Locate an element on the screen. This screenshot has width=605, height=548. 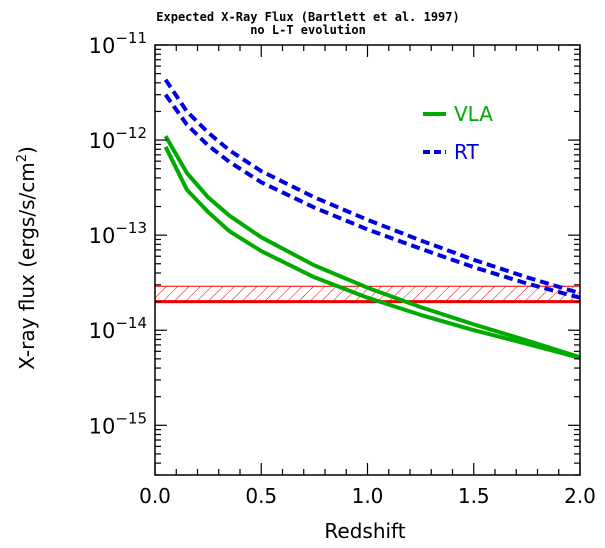
x-tick-label: 0.0 is located at coordinates (155, 496).